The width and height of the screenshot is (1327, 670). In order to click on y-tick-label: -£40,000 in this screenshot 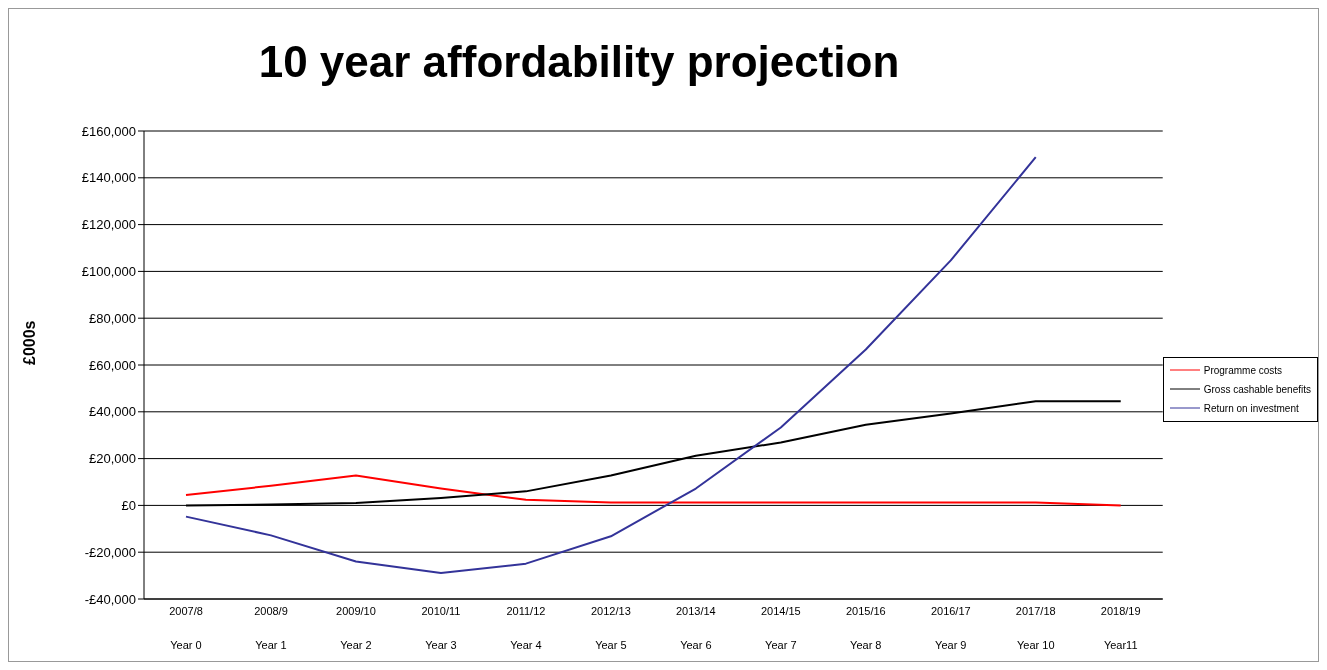, I will do `click(110, 599)`.